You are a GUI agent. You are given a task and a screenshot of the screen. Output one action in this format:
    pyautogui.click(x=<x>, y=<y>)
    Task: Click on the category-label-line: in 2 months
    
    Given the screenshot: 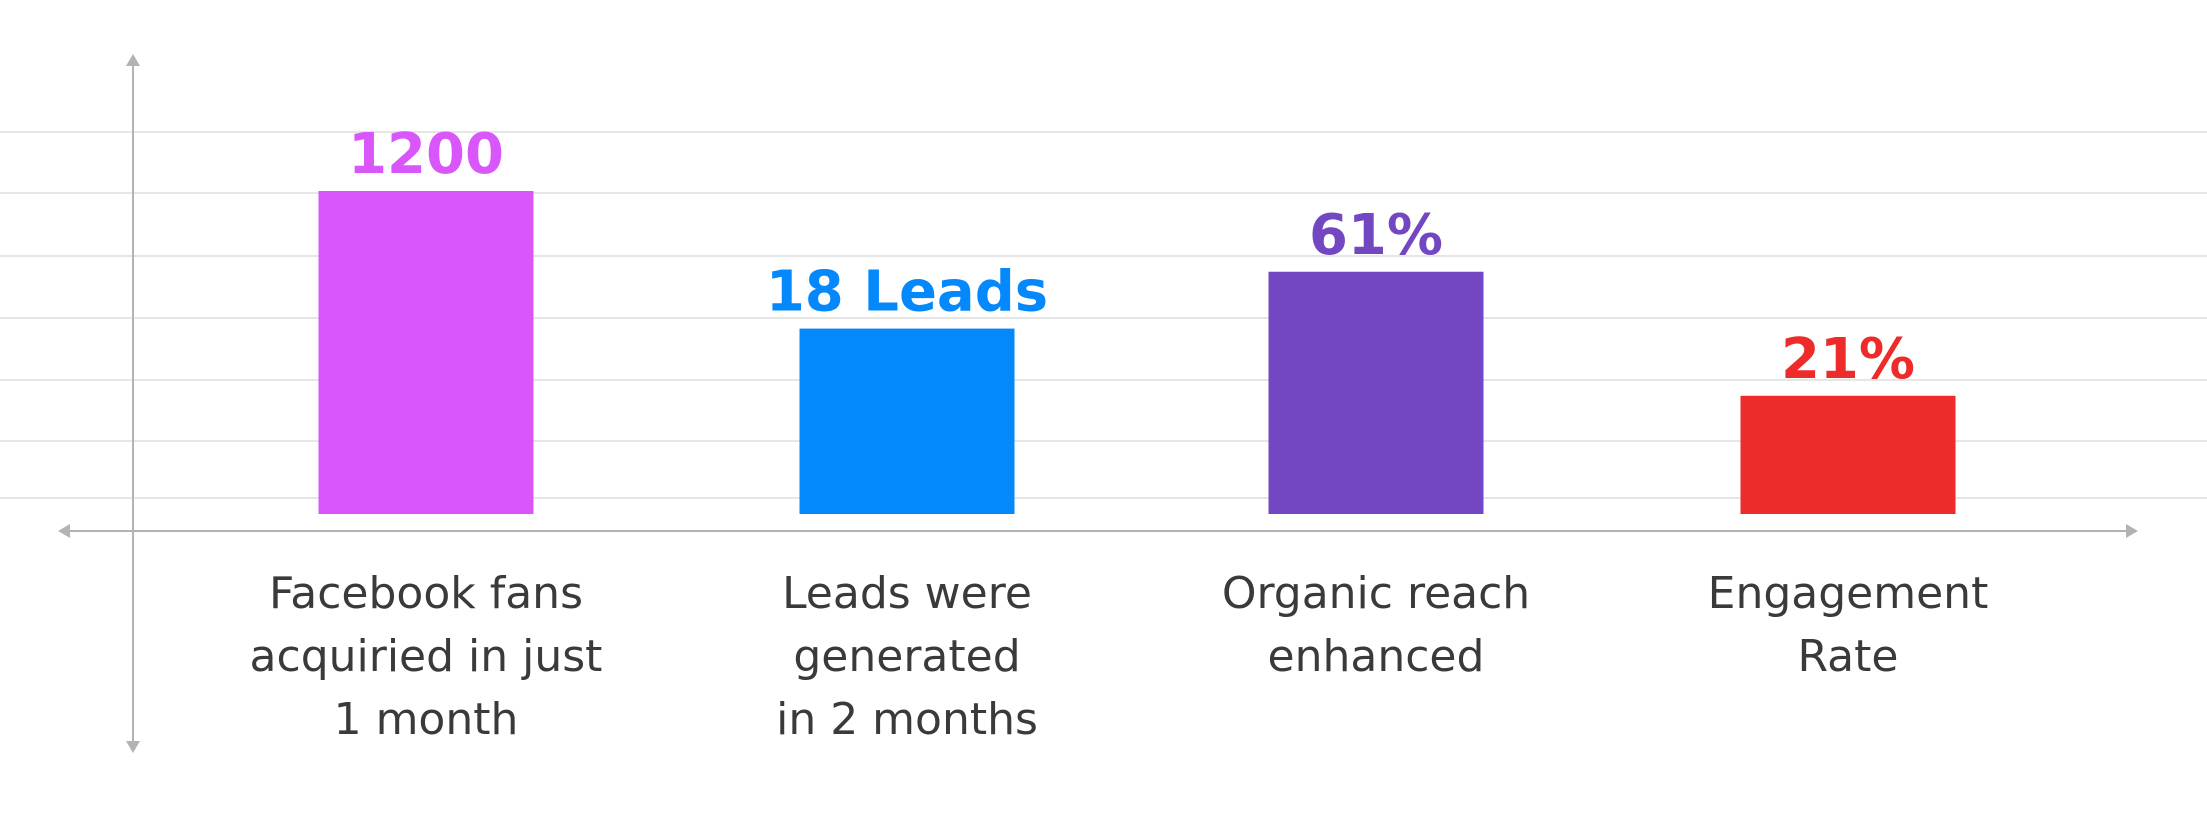 What is the action you would take?
    pyautogui.click(x=907, y=719)
    